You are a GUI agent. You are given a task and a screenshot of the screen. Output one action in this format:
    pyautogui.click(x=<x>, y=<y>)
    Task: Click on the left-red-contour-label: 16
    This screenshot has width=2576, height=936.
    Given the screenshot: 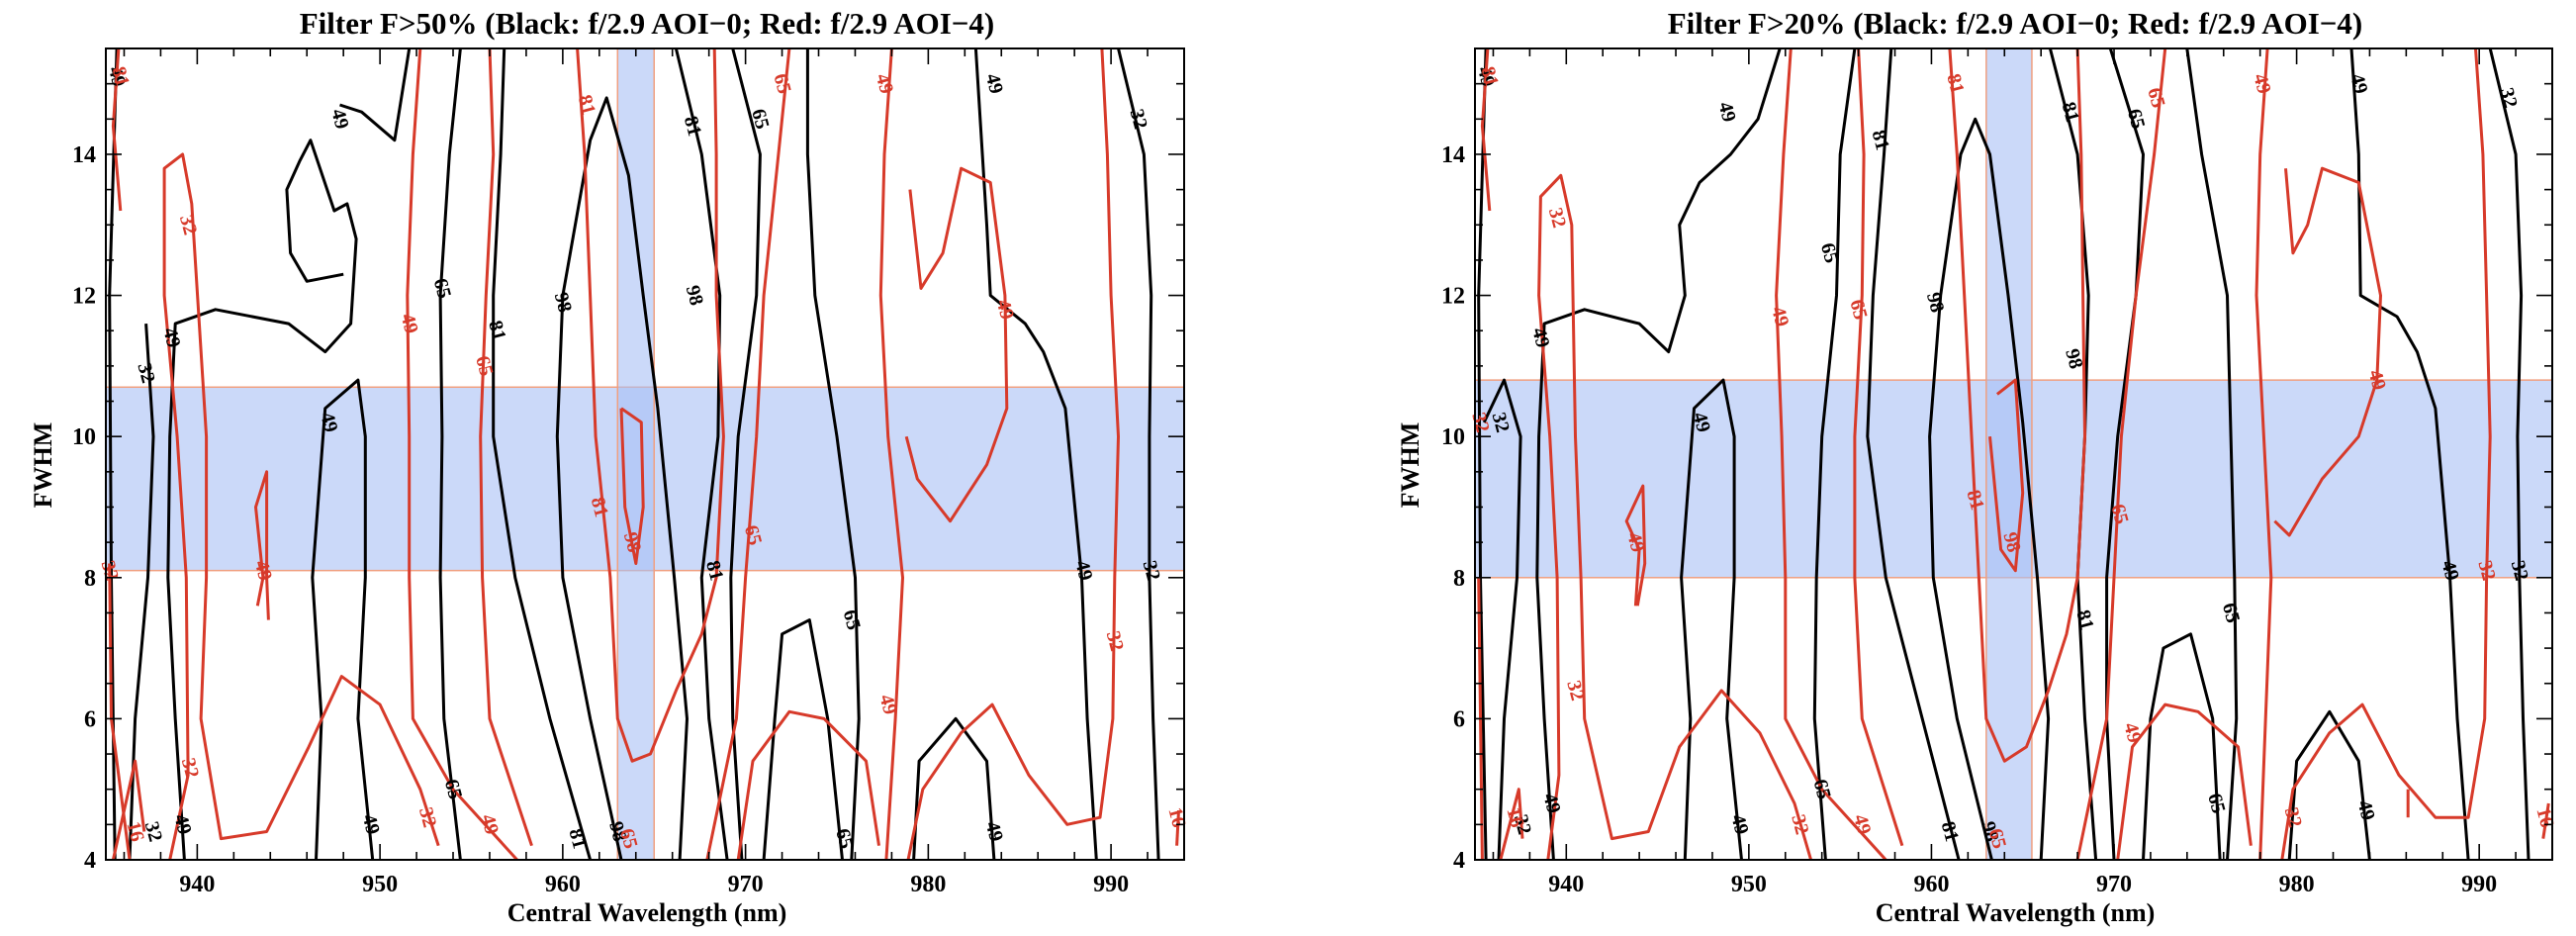 What is the action you would take?
    pyautogui.click(x=1176, y=817)
    